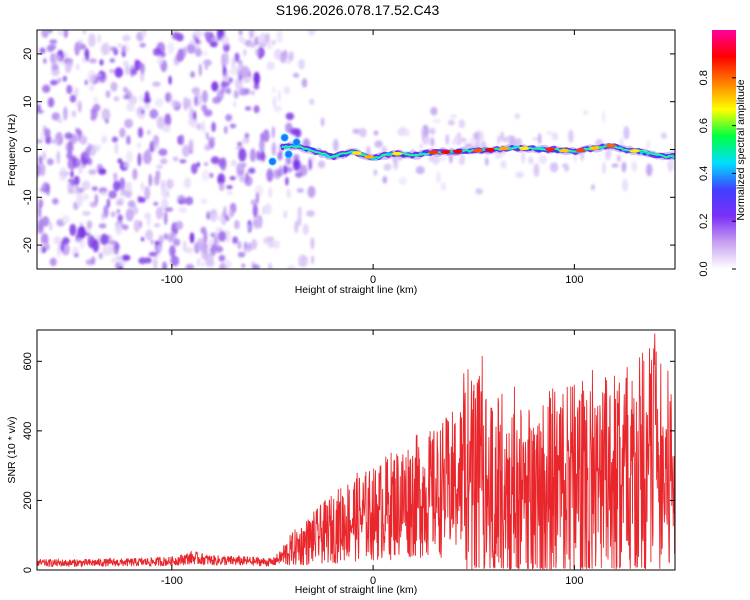 Image resolution: width=750 pixels, height=600 pixels. I want to click on y-tick-label: 10, so click(28, 102).